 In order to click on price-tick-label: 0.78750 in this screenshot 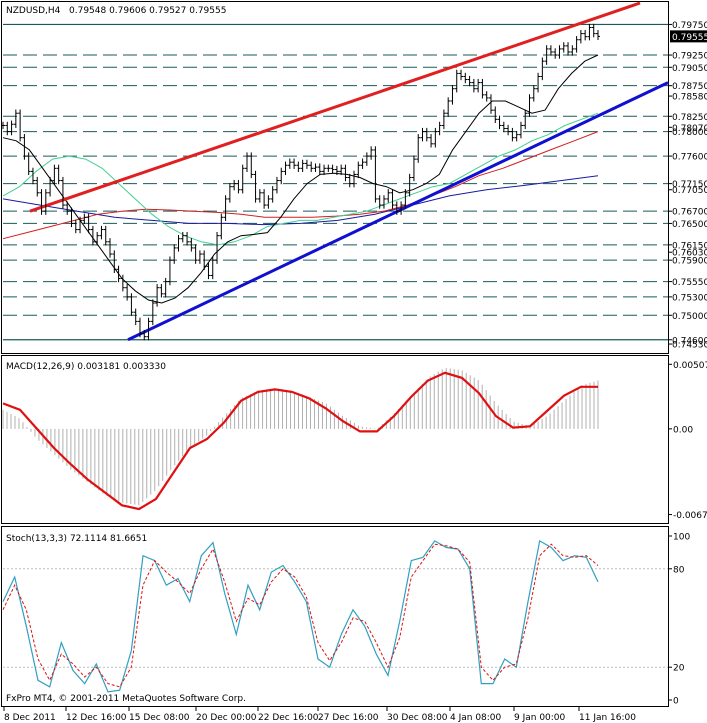, I will do `click(689, 87)`.